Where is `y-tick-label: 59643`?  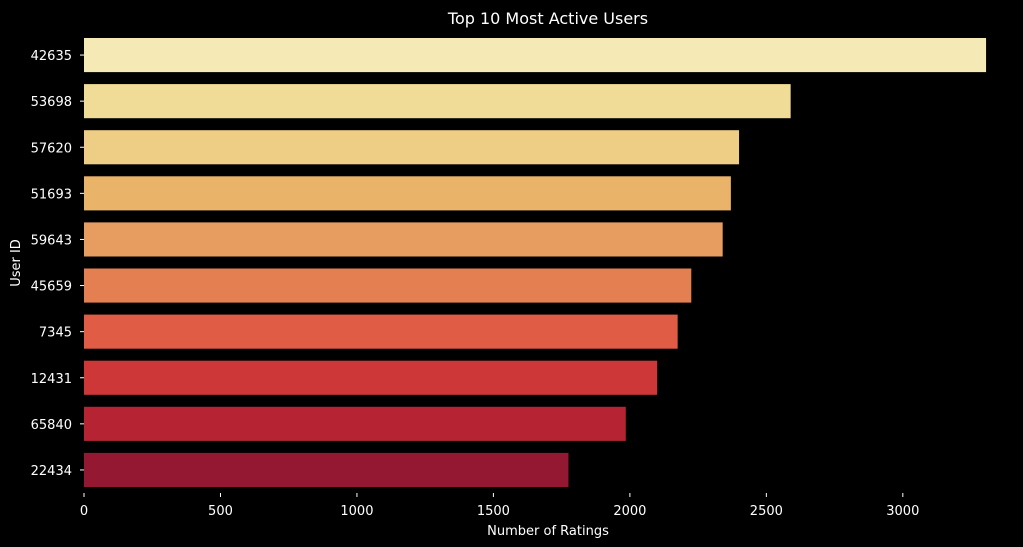
y-tick-label: 59643 is located at coordinates (51, 240).